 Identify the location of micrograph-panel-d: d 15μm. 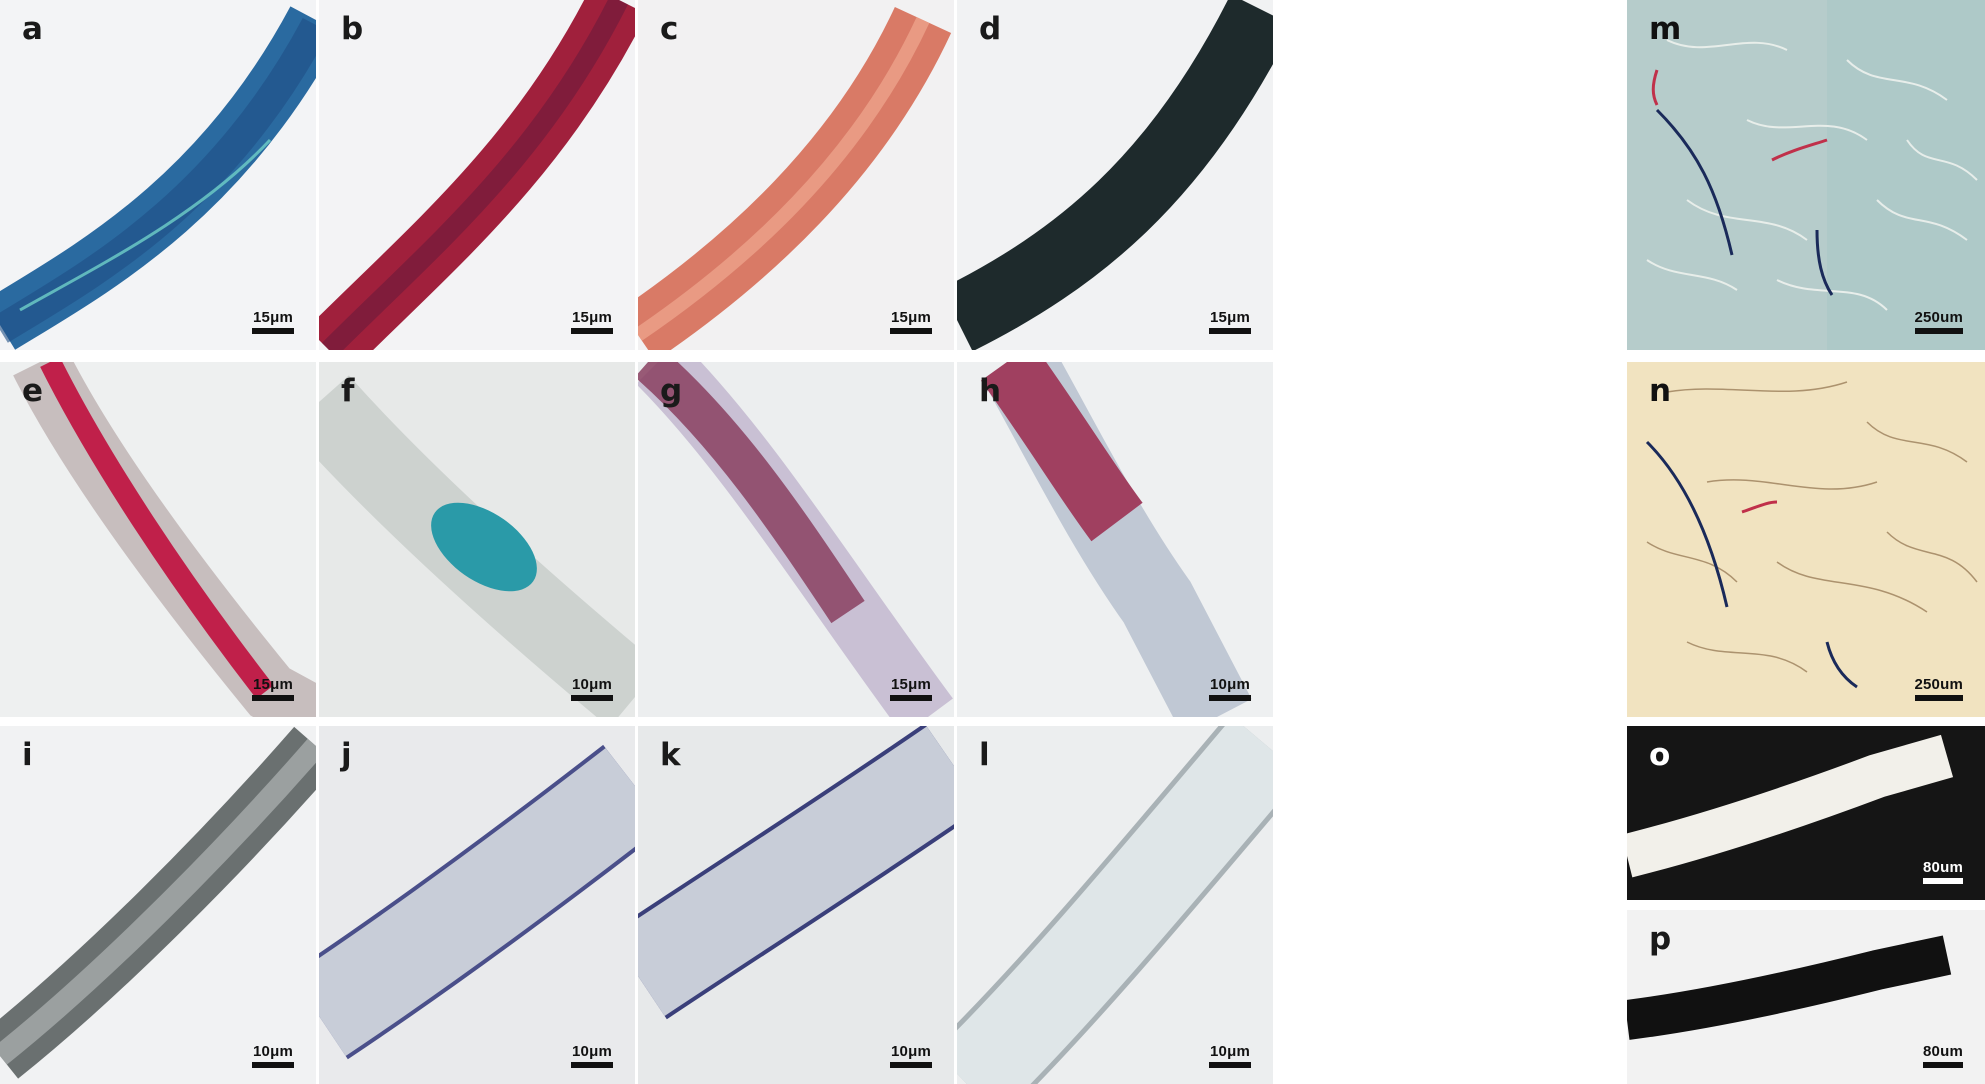
(1115, 175).